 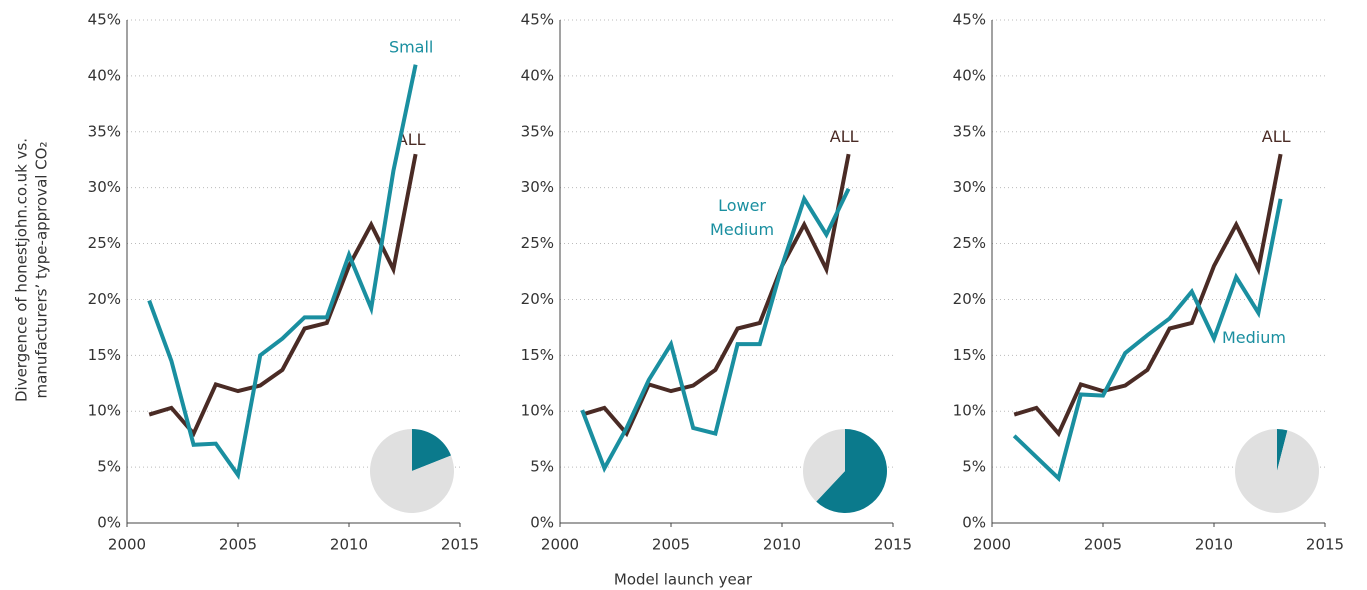 I want to click on y-axis-label: Divergence of honestjohn.co.uk vs., so click(x=22, y=270).